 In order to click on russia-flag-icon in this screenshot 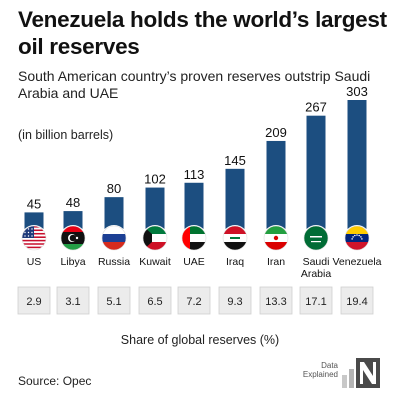, I will do `click(114, 238)`.